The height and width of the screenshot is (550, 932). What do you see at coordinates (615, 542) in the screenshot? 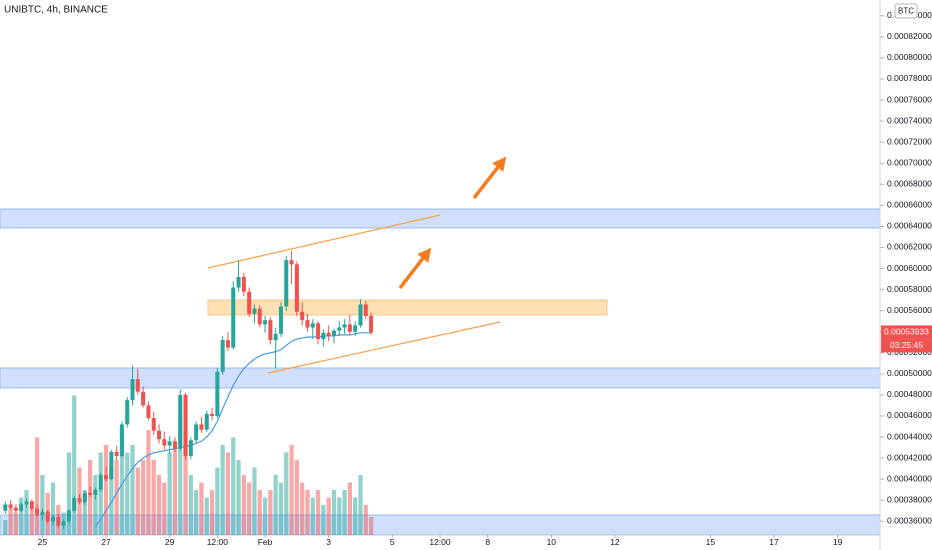
I see `x-tick-label: 12` at bounding box center [615, 542].